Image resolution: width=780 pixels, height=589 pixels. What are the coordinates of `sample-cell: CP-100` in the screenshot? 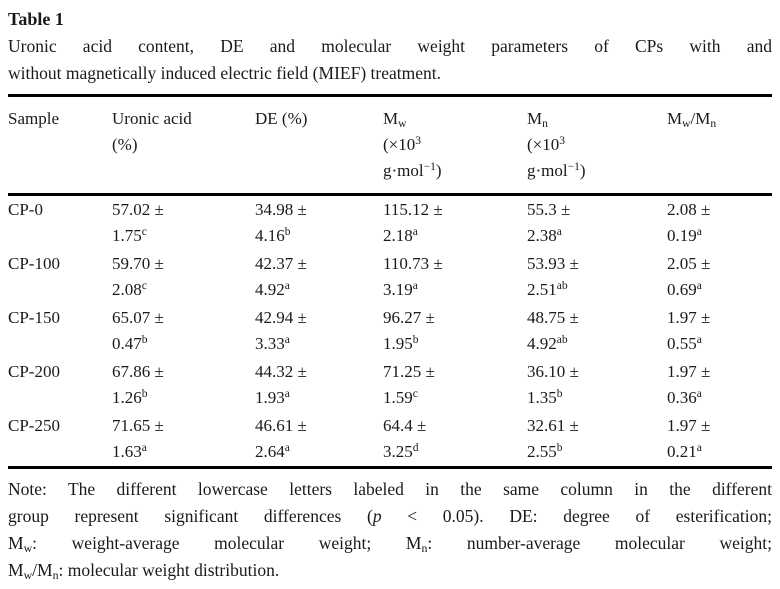 It's located at (34, 263).